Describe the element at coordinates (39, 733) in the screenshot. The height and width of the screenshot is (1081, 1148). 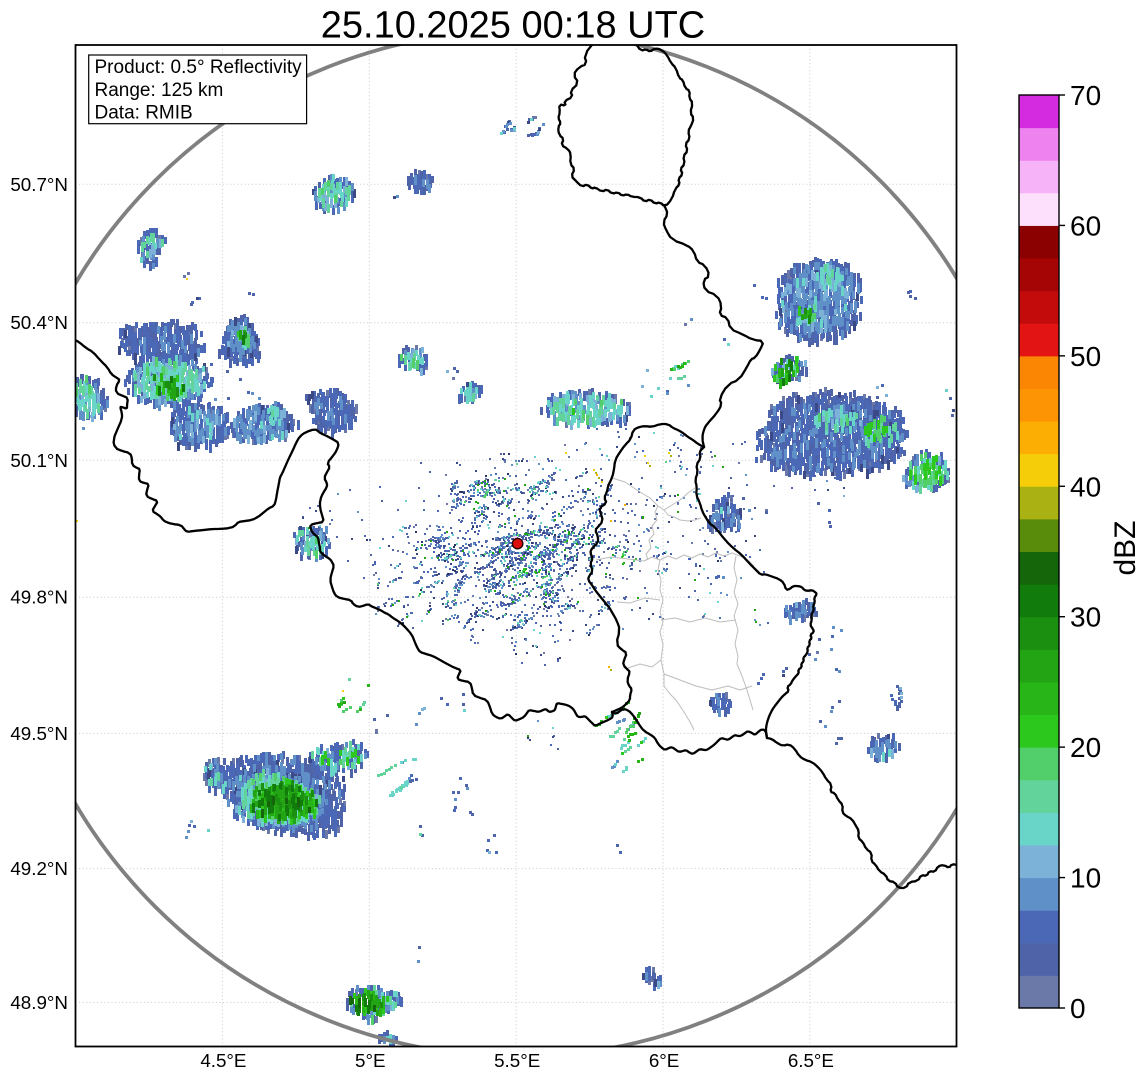
I see `svg-text: 49.5°N` at that location.